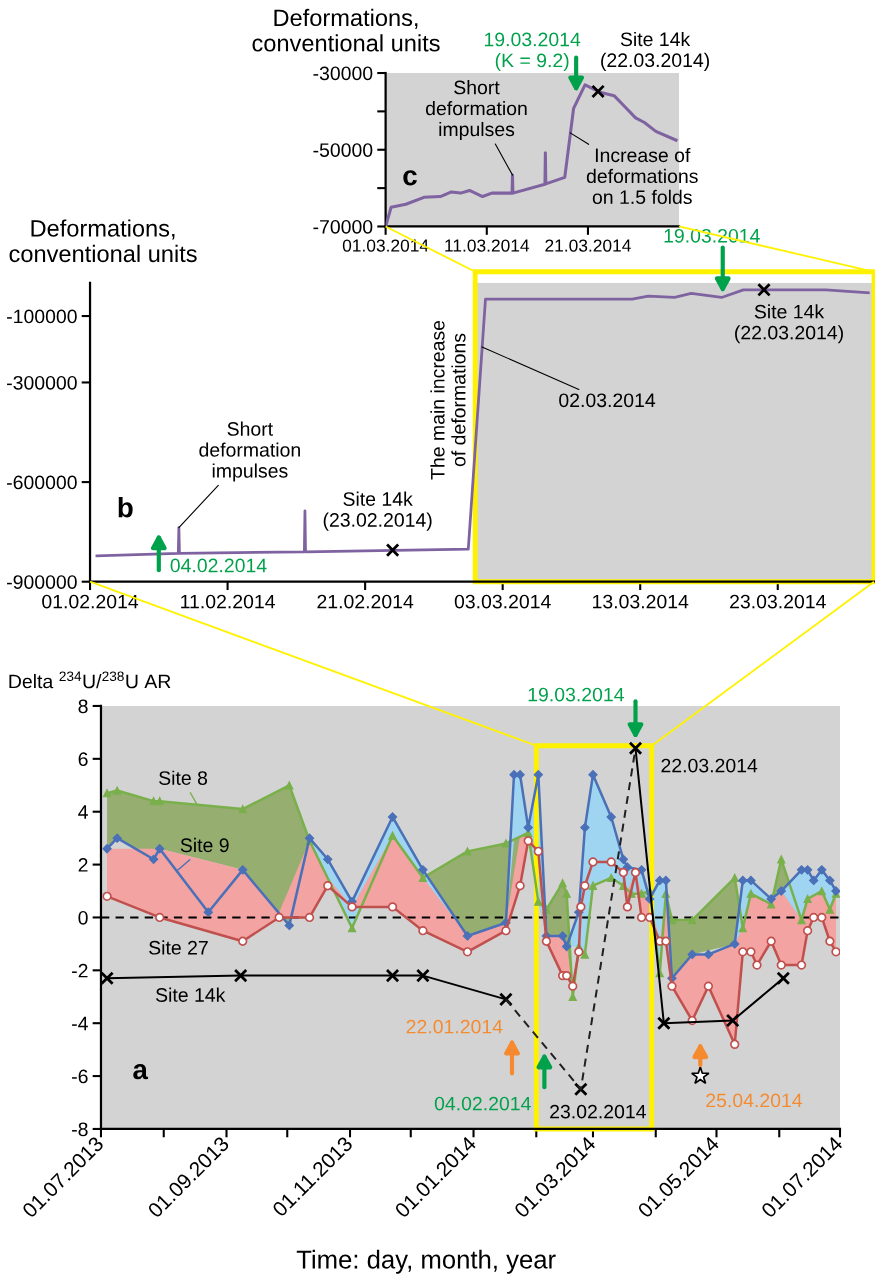 Image resolution: width=875 pixels, height=1281 pixels. What do you see at coordinates (588, 245) in the screenshot?
I see `x-tick-label: 21.03.2014` at bounding box center [588, 245].